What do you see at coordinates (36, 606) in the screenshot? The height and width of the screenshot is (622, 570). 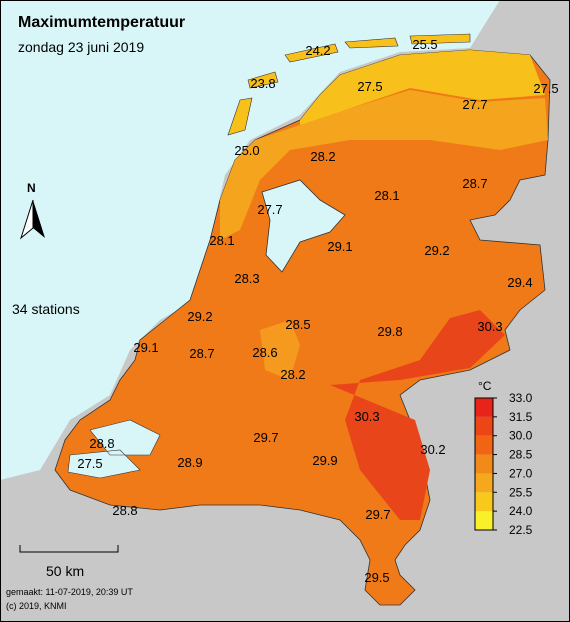 I see `footer: (c) 2019, KNMI` at bounding box center [36, 606].